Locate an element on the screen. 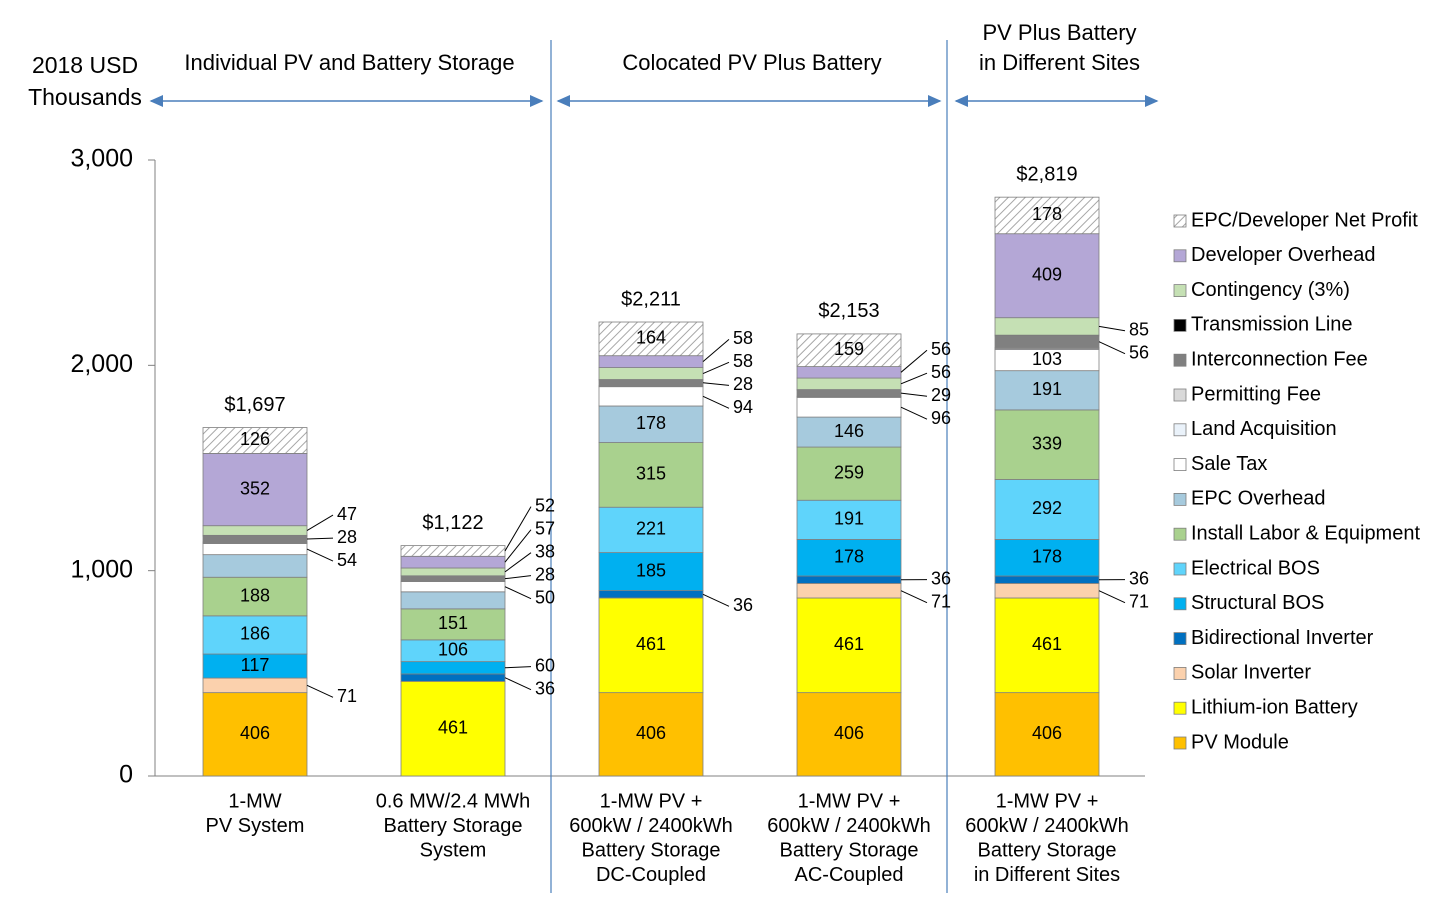 This screenshot has width=1430, height=907. segment-label: 103 is located at coordinates (1047, 359).